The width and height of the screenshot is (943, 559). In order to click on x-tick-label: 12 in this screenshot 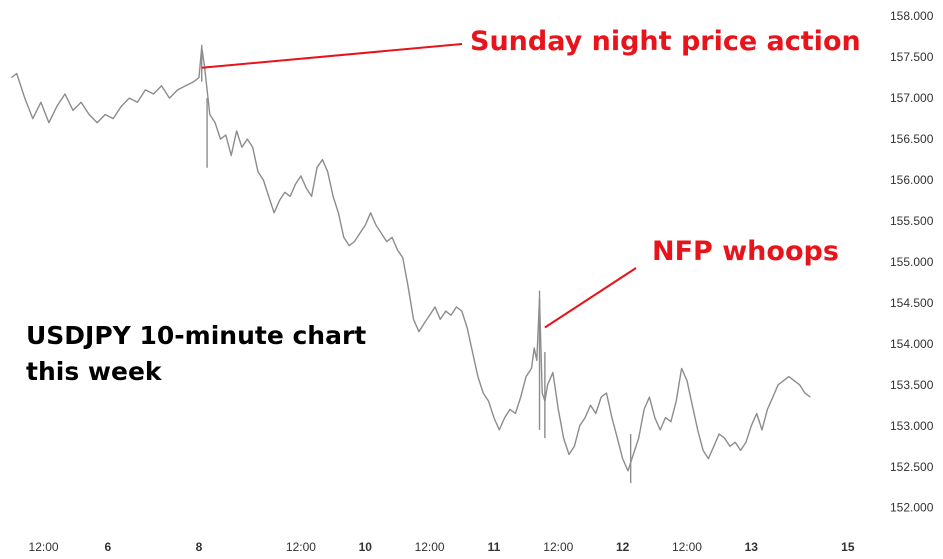, I will do `click(623, 547)`.